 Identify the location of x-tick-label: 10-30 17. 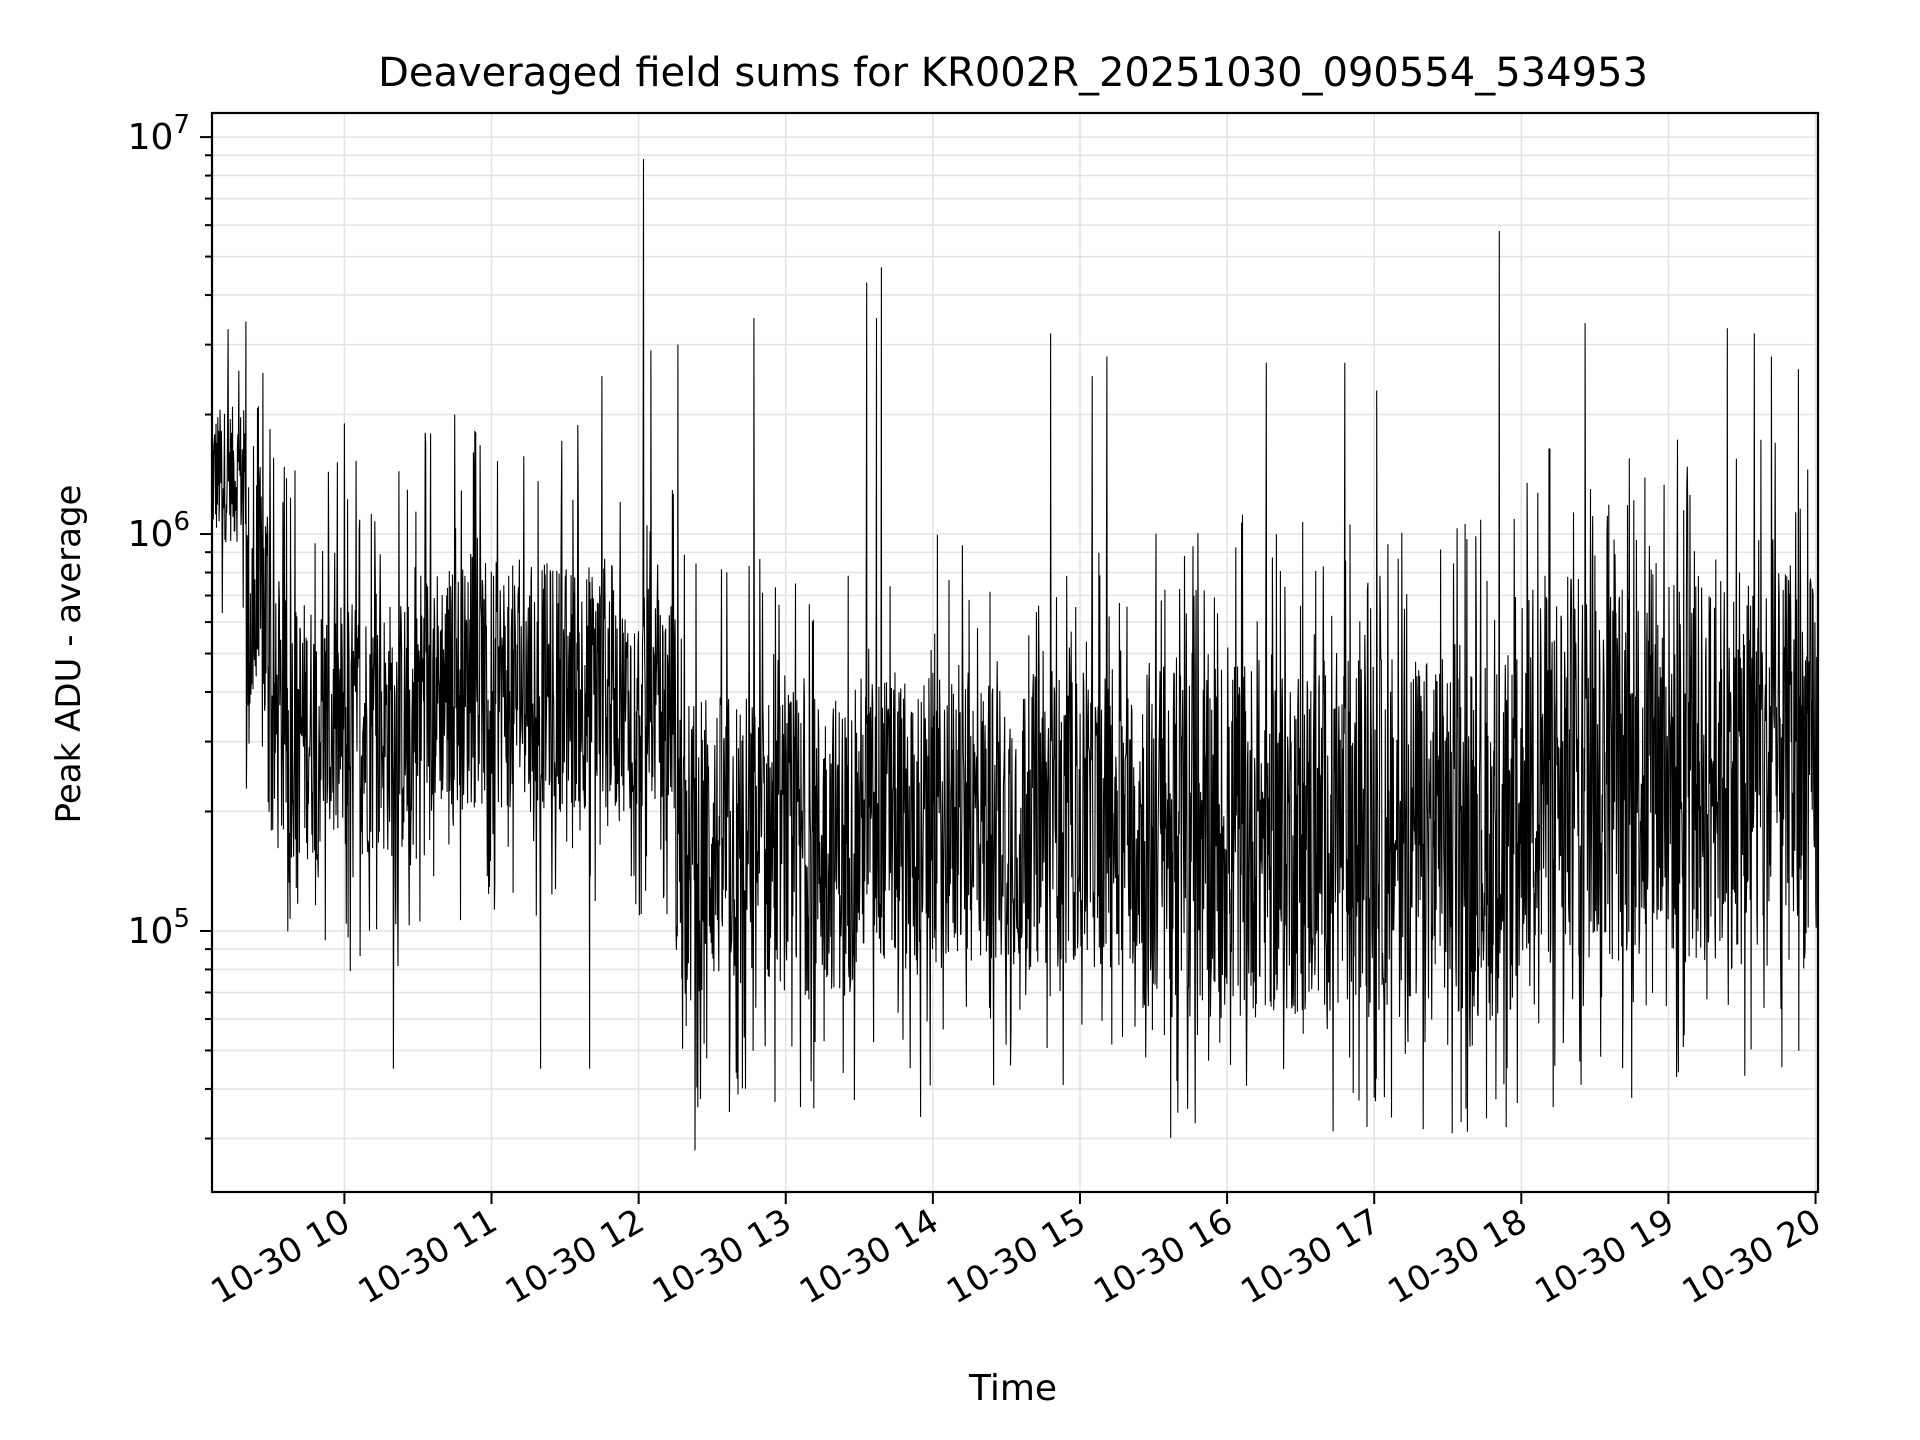
(1310, 1256).